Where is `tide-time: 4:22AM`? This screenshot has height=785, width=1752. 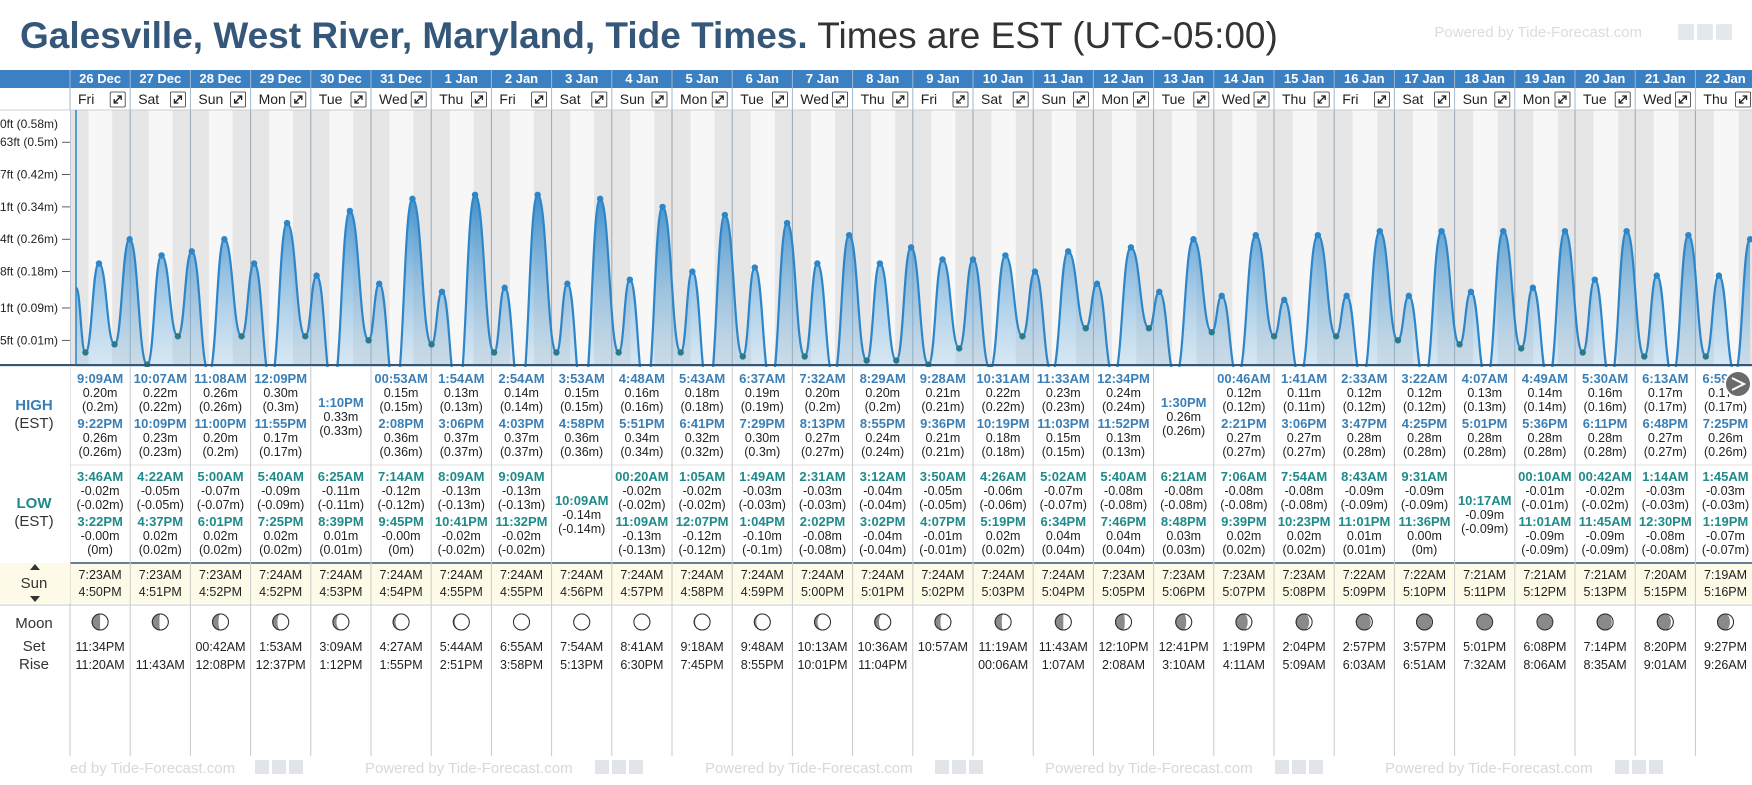
tide-time: 4:22AM is located at coordinates (160, 476).